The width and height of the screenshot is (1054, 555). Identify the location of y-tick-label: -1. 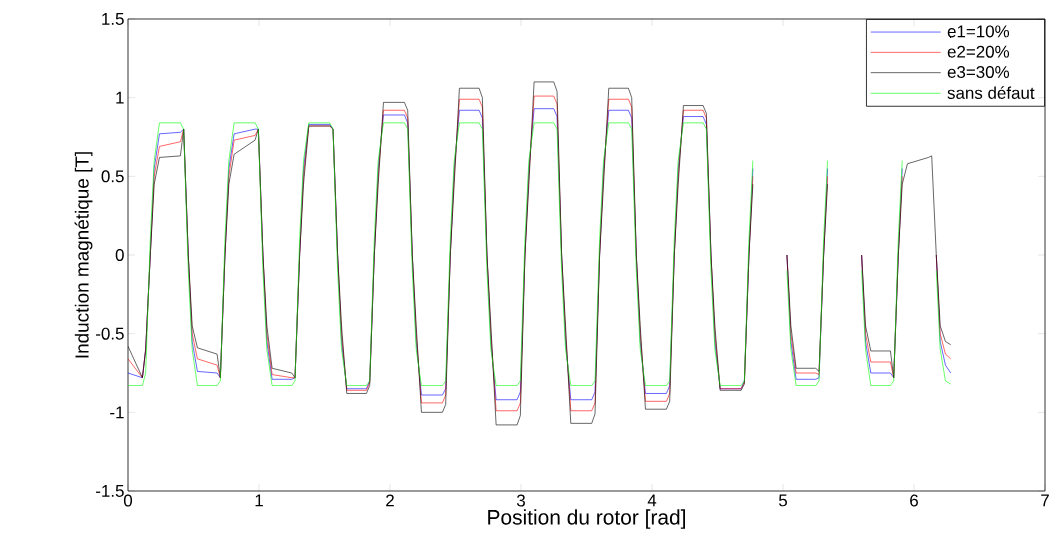
(117, 412).